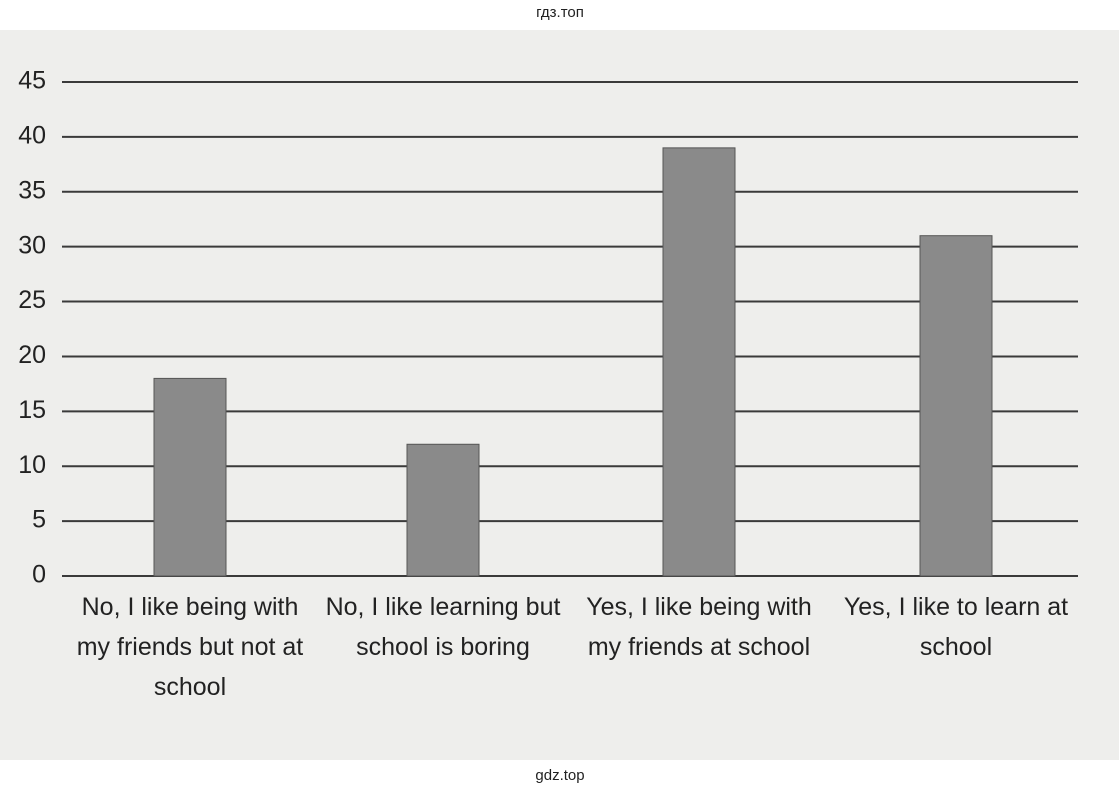 The height and width of the screenshot is (796, 1119). What do you see at coordinates (32, 300) in the screenshot?
I see `y-tick-label: 25` at bounding box center [32, 300].